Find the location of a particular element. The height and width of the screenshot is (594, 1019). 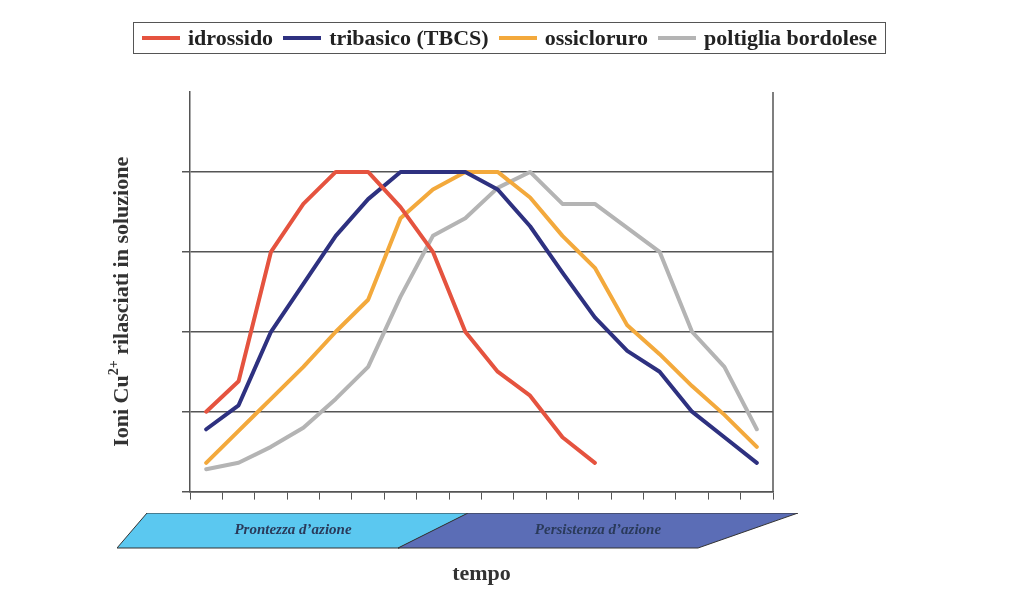

legend-label: idrossido is located at coordinates (230, 38).